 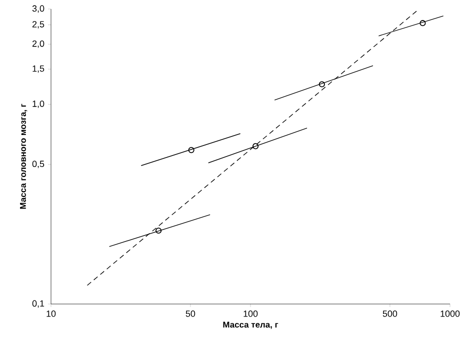 I want to click on x-axis-title: Масса тела, г, so click(x=250, y=325).